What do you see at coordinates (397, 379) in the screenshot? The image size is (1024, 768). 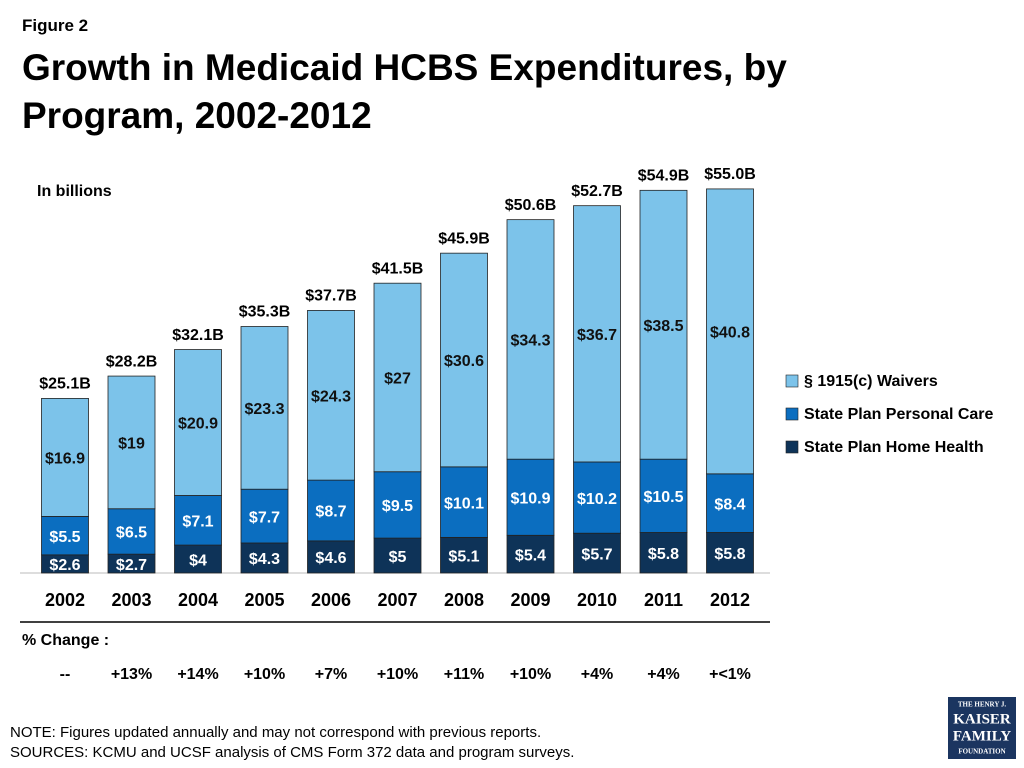 I see `value-label: $27` at bounding box center [397, 379].